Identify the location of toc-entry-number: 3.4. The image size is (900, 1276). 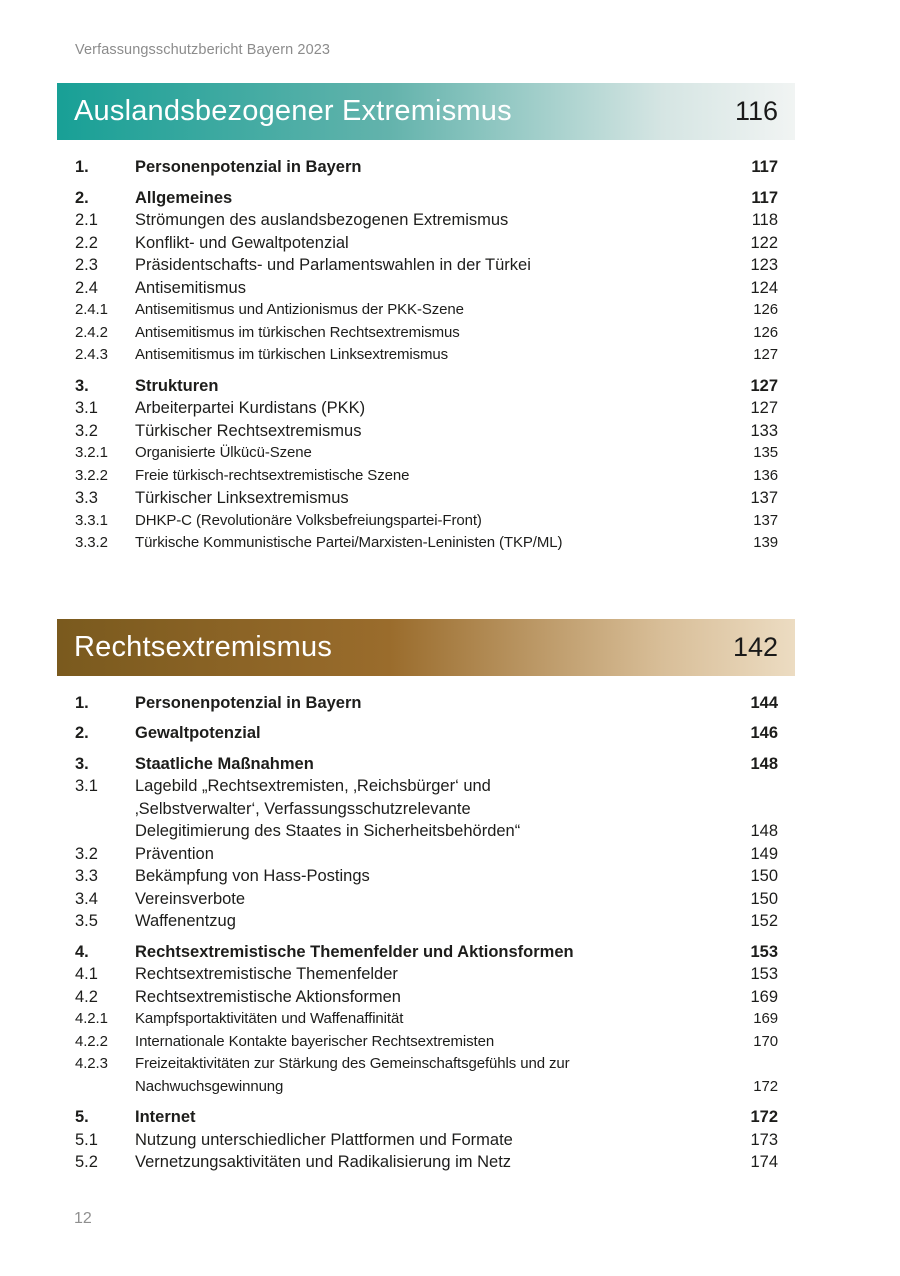
(86, 898).